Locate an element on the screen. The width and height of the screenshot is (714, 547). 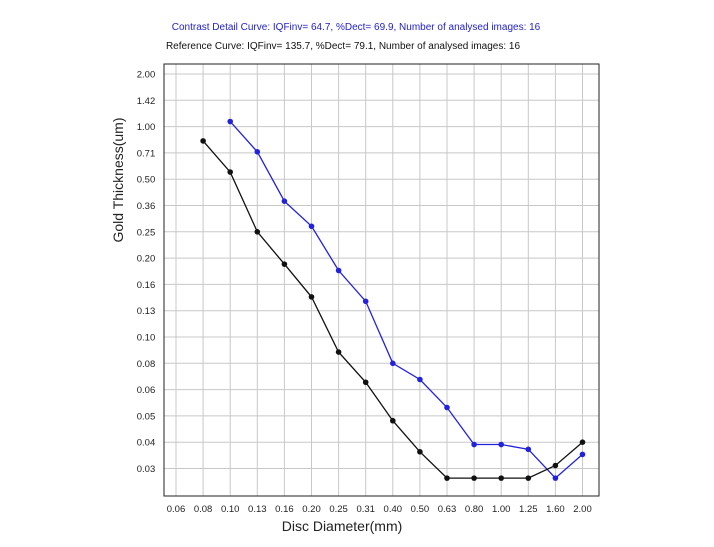
y-tick-label: 0.16 is located at coordinates (146, 285).